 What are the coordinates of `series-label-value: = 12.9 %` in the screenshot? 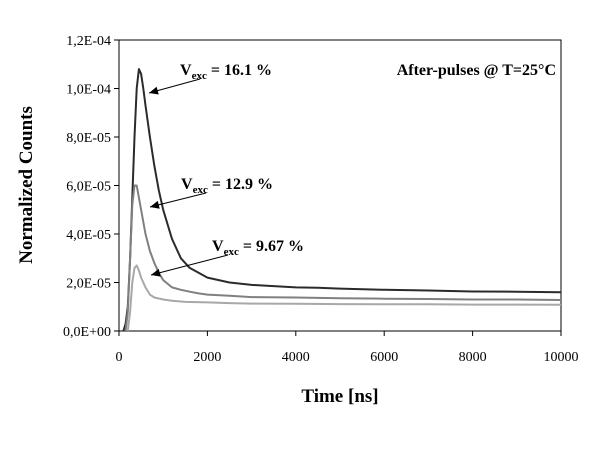 It's located at (240, 184).